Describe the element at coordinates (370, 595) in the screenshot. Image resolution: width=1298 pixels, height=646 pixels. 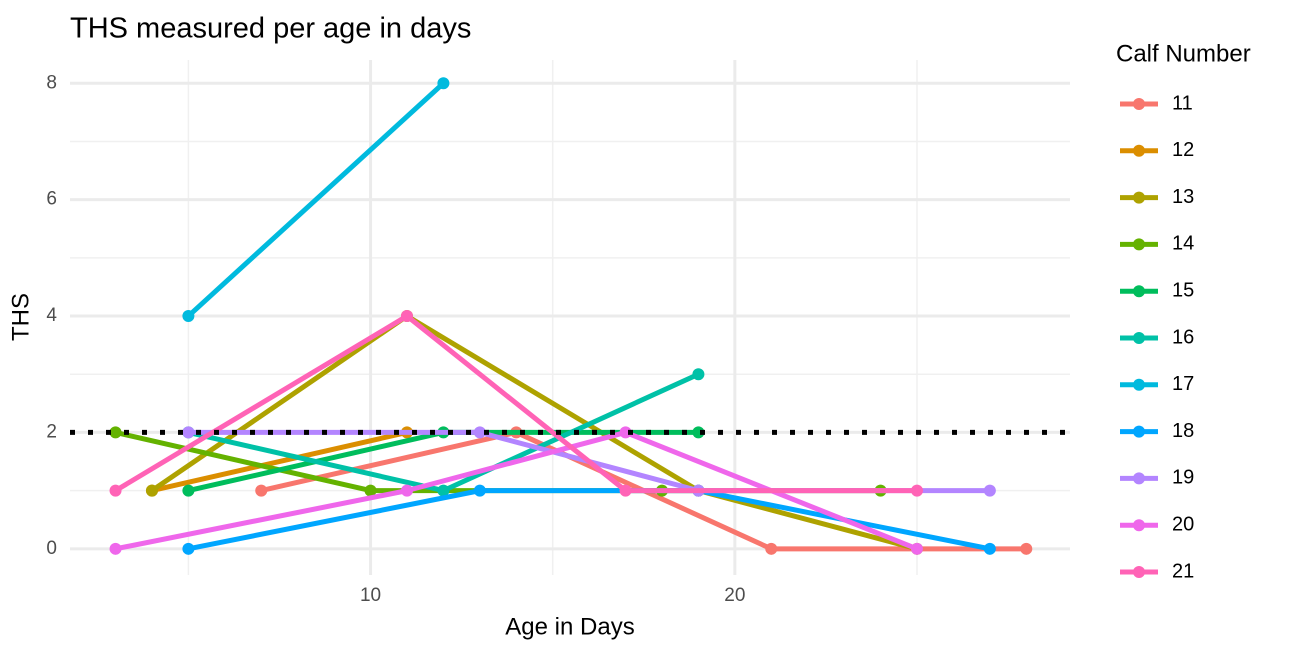
I see `x-tick-label: 10` at that location.